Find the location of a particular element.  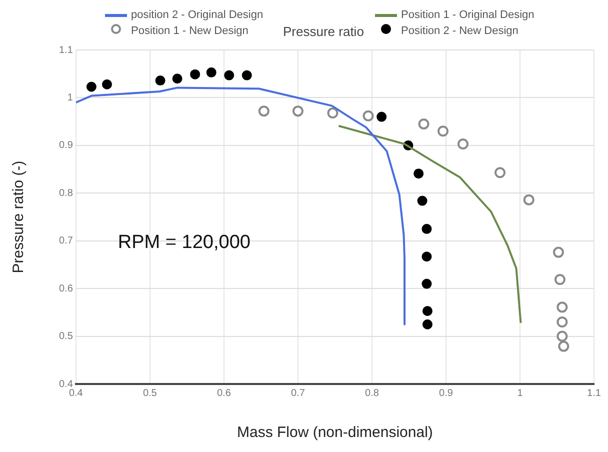

x-axis-title: Mass Flow (non-dimensional) is located at coordinates (335, 433).